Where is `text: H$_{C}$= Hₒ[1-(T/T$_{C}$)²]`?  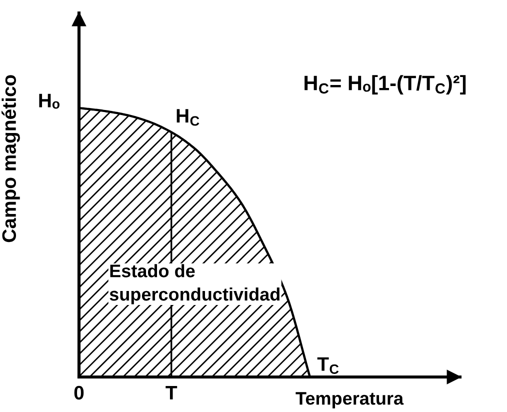 text: H$_{C}$= Hₒ[1-(T/T$_{C}$)²] is located at coordinates (385, 84).